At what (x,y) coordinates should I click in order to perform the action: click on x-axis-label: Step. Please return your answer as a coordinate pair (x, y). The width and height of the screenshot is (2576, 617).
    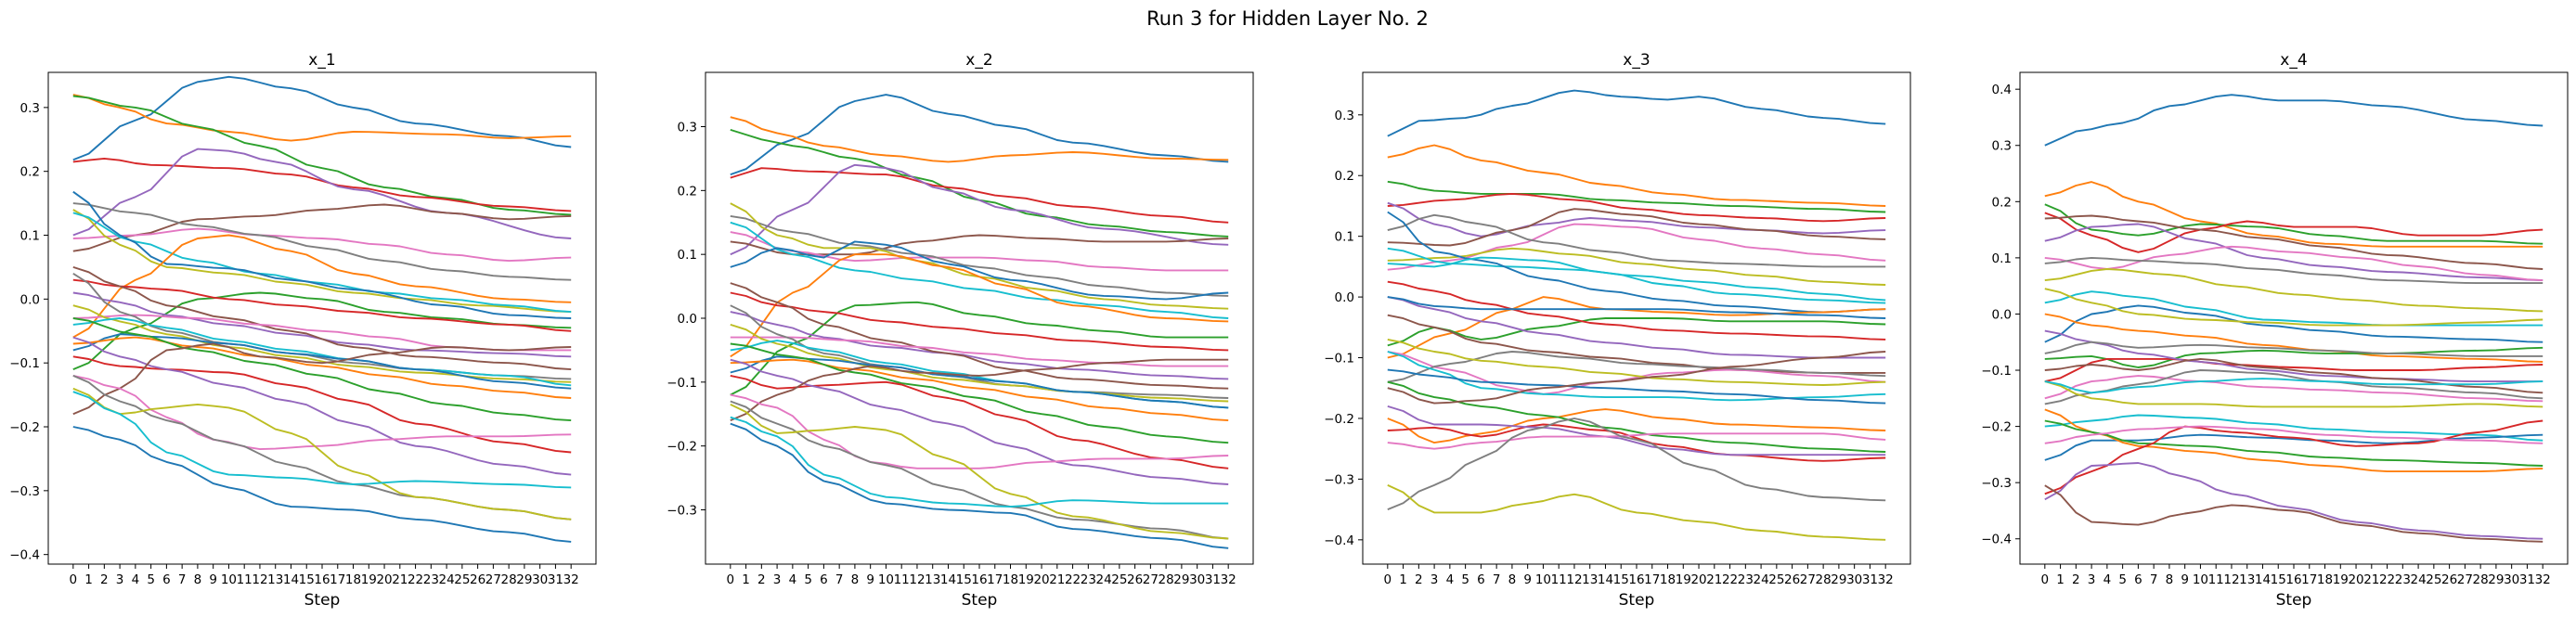
    Looking at the image, I should click on (322, 600).